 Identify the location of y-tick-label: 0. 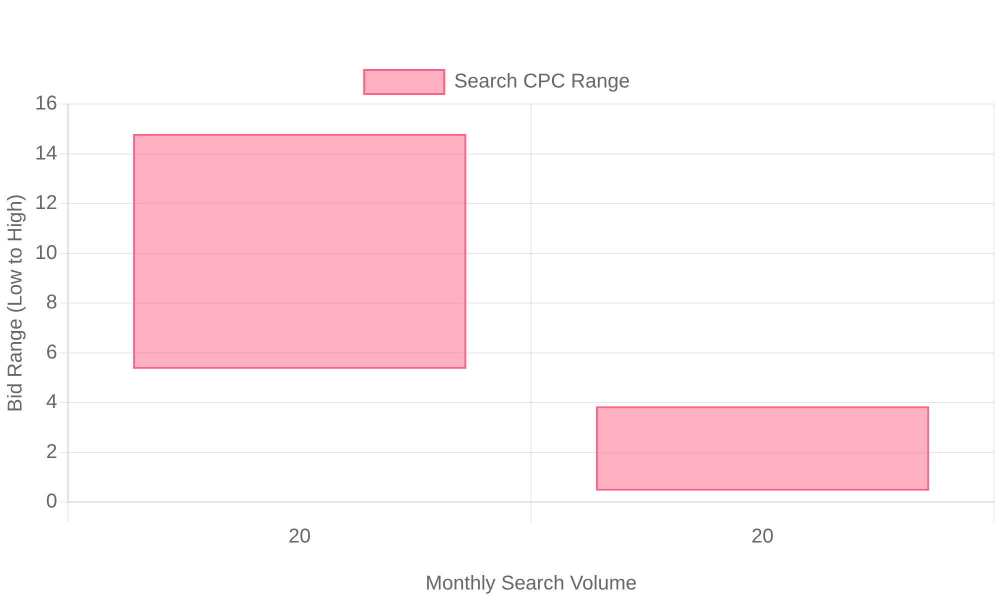
(52, 501).